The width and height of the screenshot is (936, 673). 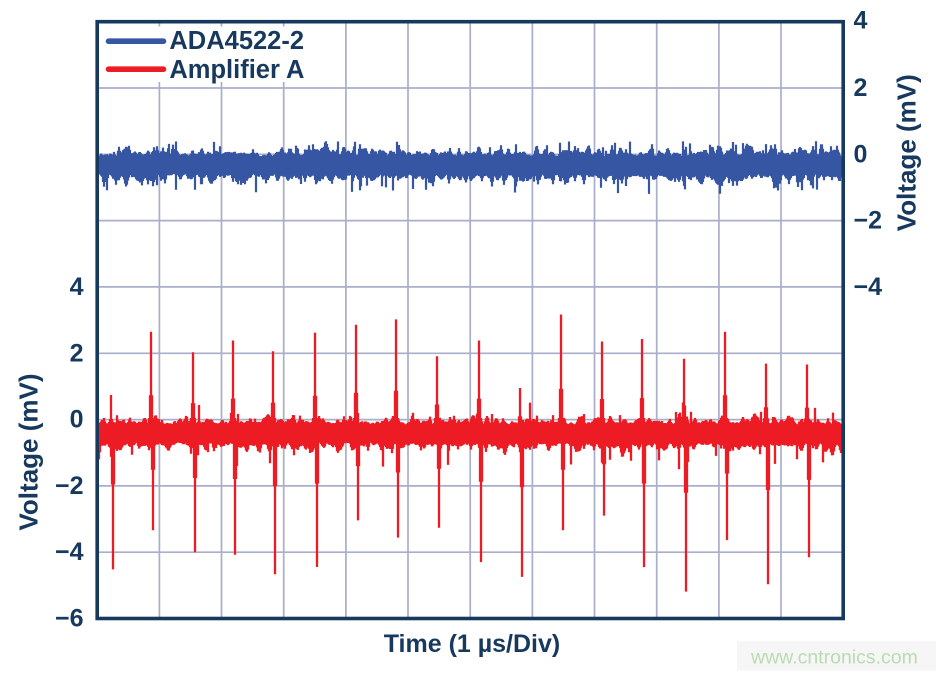 What do you see at coordinates (236, 41) in the screenshot?
I see `svg-text: ADA4522-2` at bounding box center [236, 41].